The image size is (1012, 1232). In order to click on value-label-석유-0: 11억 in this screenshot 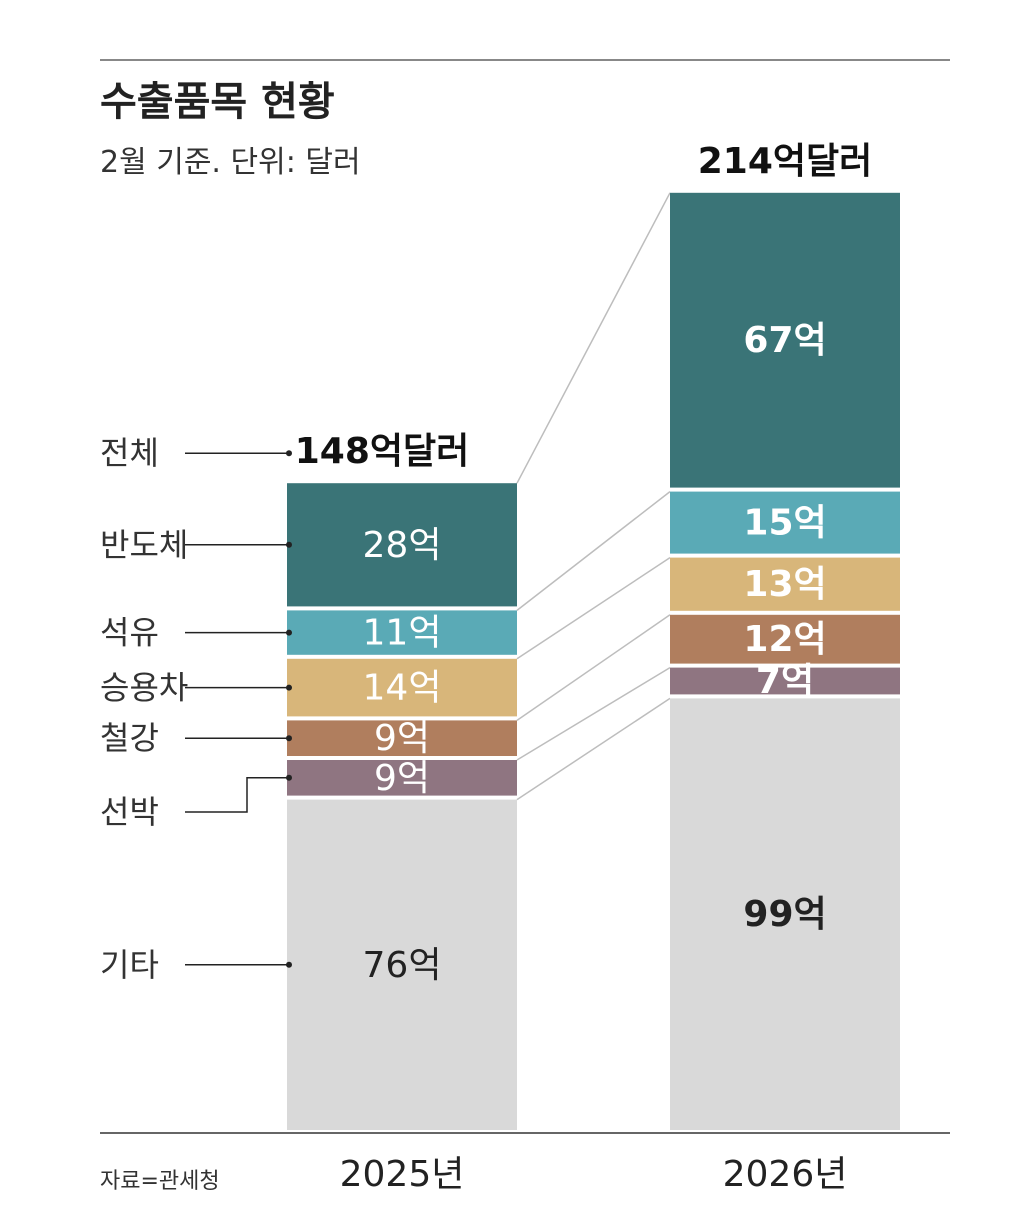, I will do `click(402, 633)`.